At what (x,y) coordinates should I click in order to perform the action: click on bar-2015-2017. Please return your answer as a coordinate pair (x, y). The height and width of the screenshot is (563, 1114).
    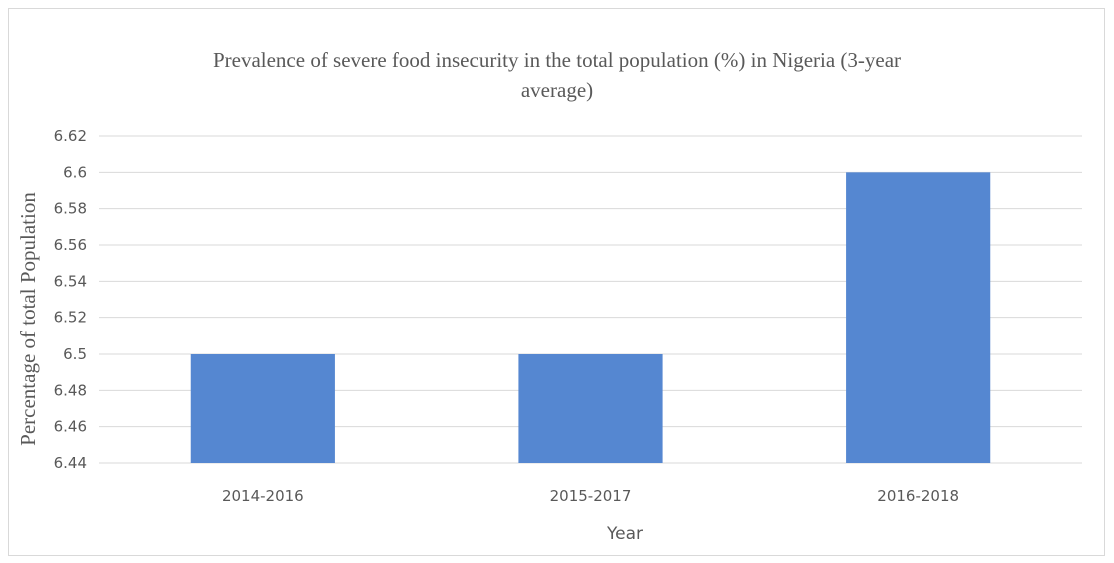
    Looking at the image, I should click on (590, 408).